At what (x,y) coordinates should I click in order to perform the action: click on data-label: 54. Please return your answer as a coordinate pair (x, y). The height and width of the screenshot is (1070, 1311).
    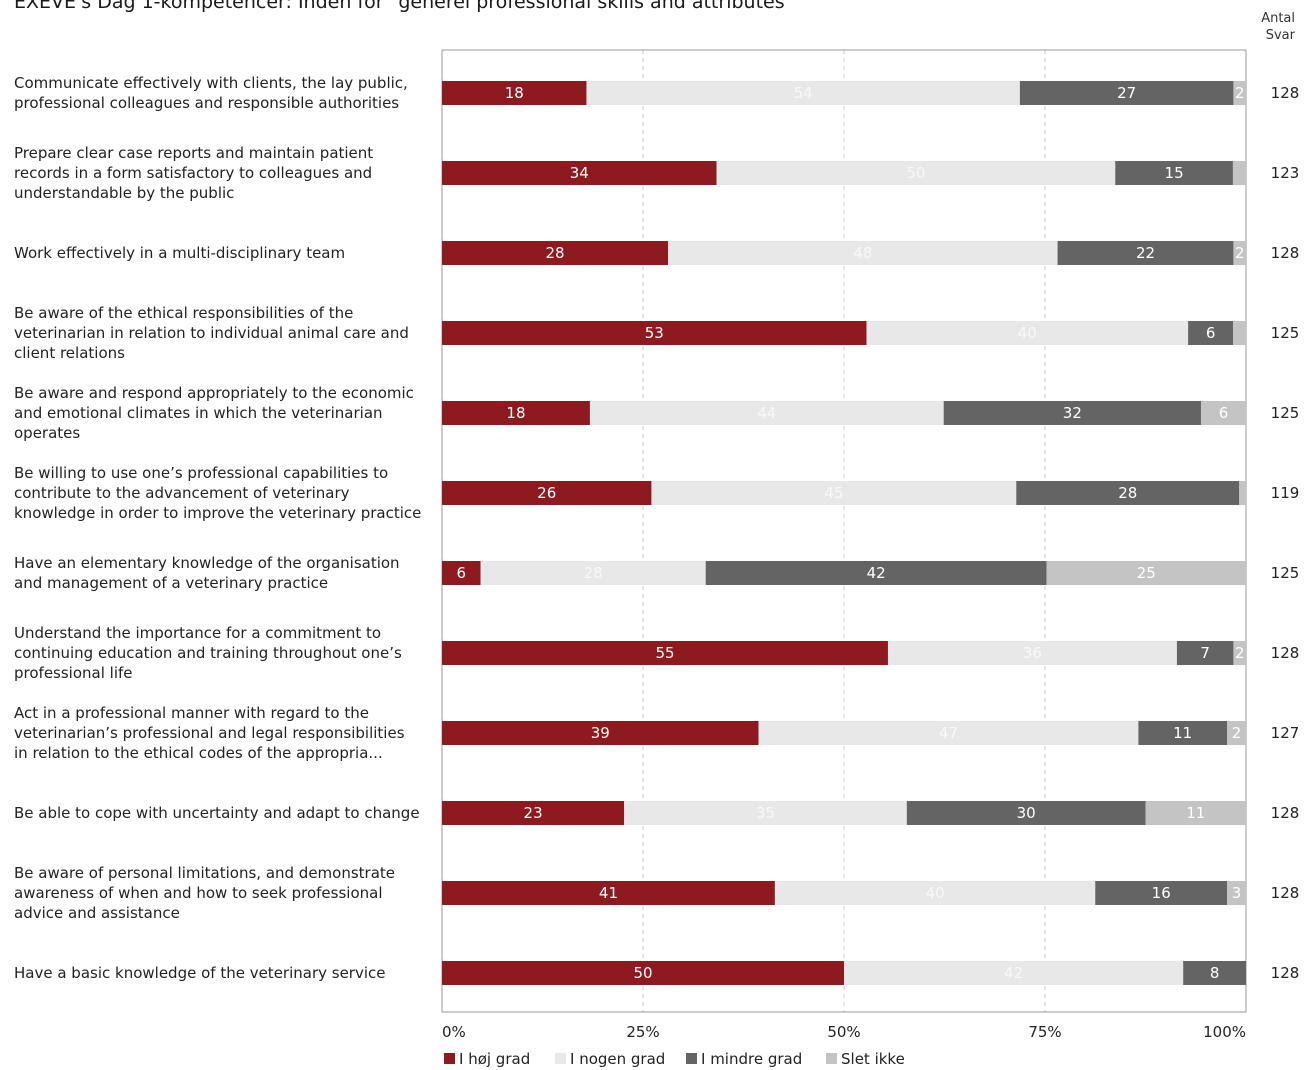
    Looking at the image, I should click on (803, 93).